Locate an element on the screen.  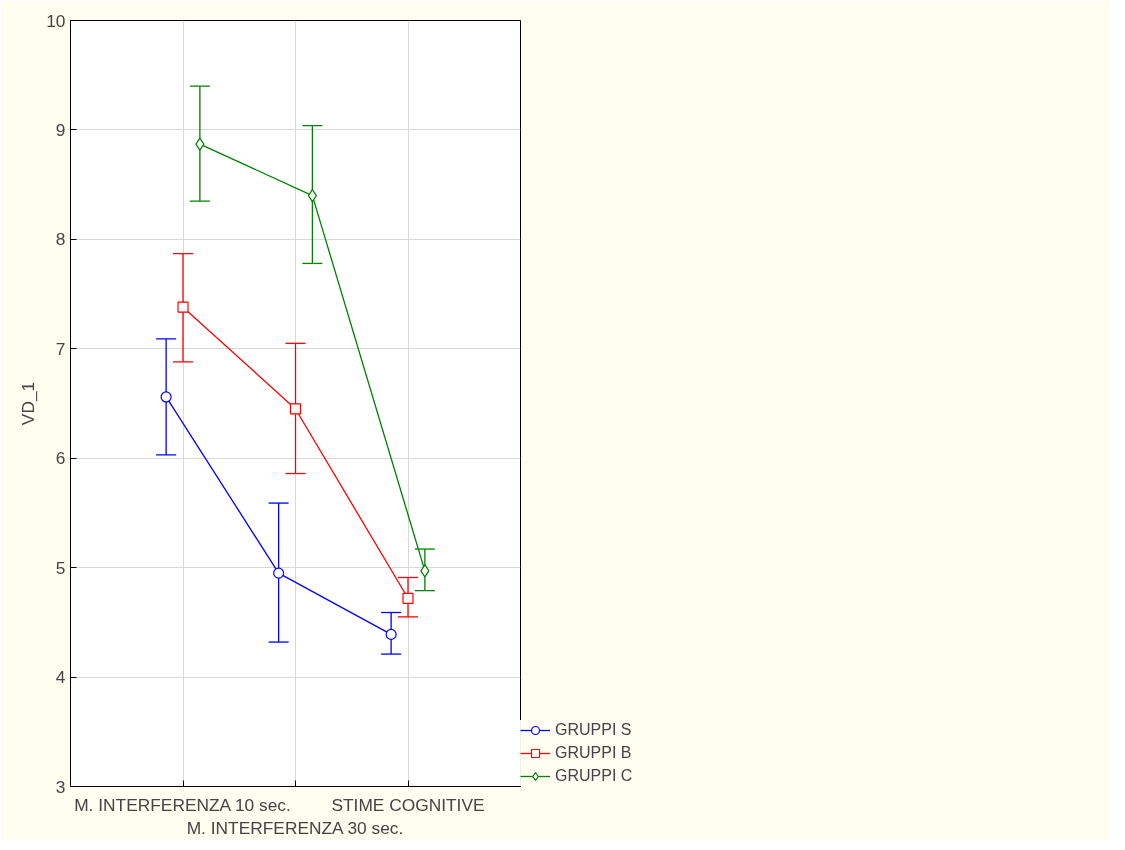
x-tick-label: M. INTERFERENZA 30 sec. is located at coordinates (295, 827).